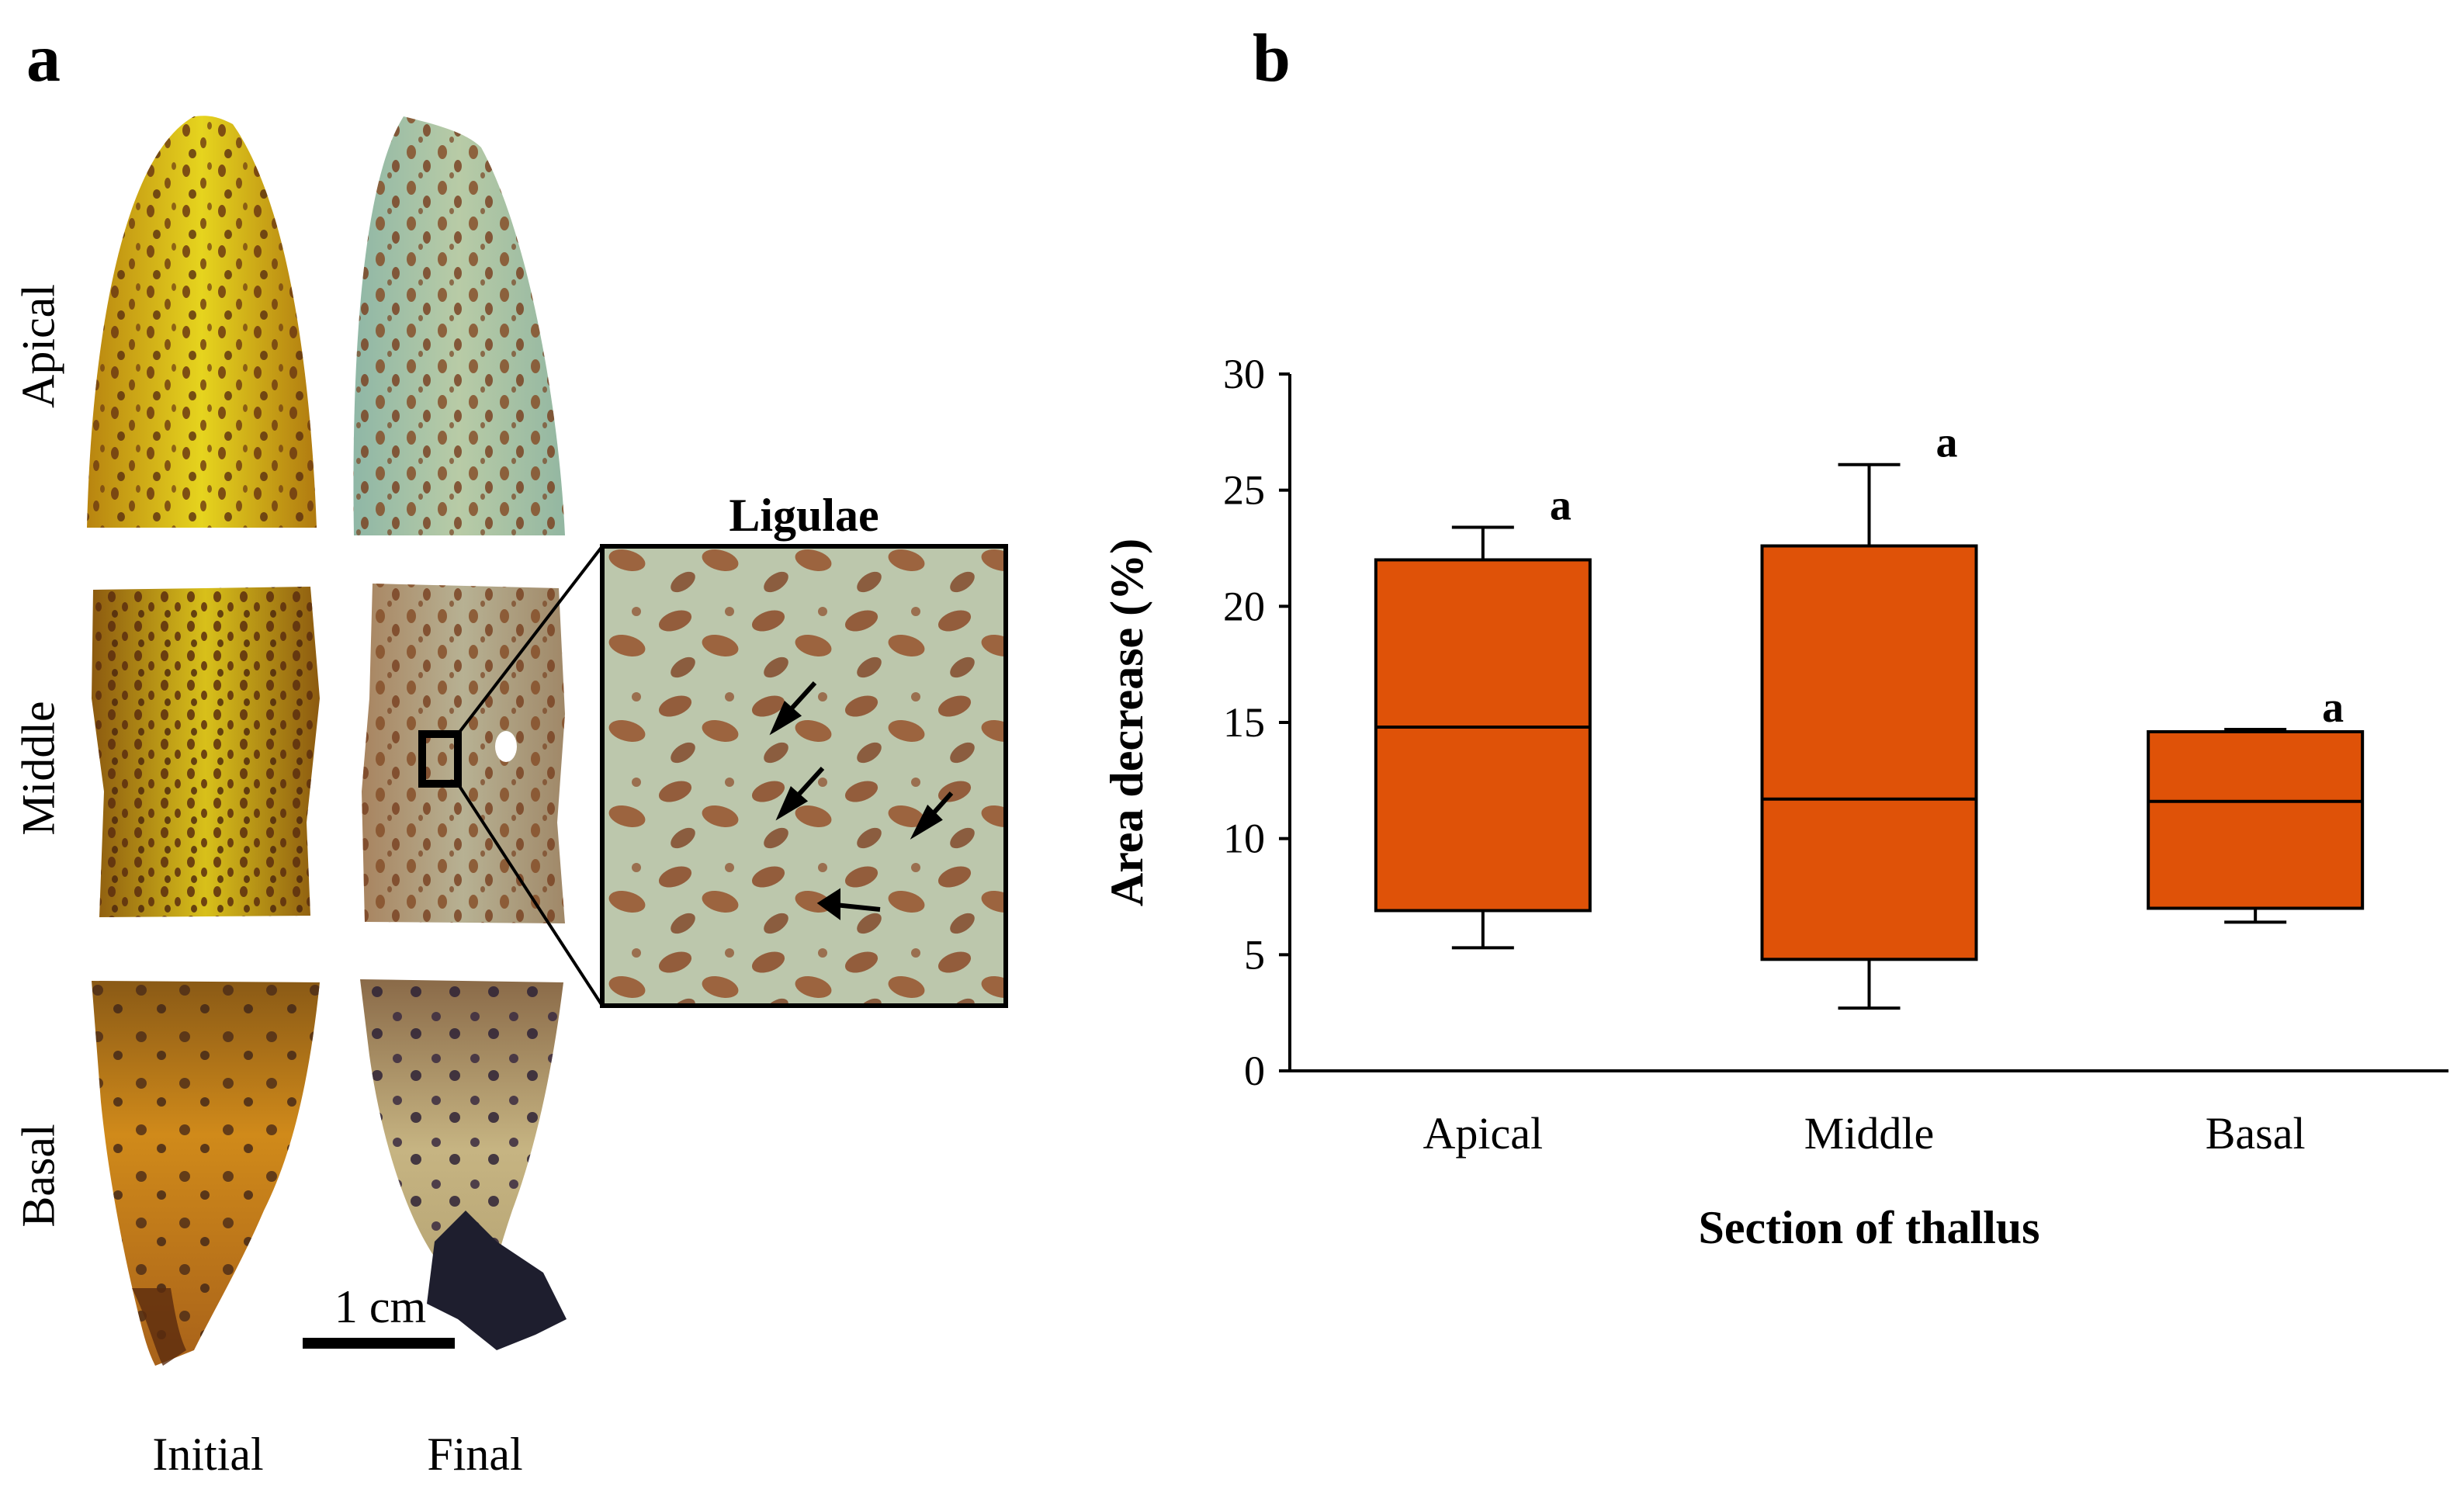  I want to click on zoom-line-top, so click(530, 640).